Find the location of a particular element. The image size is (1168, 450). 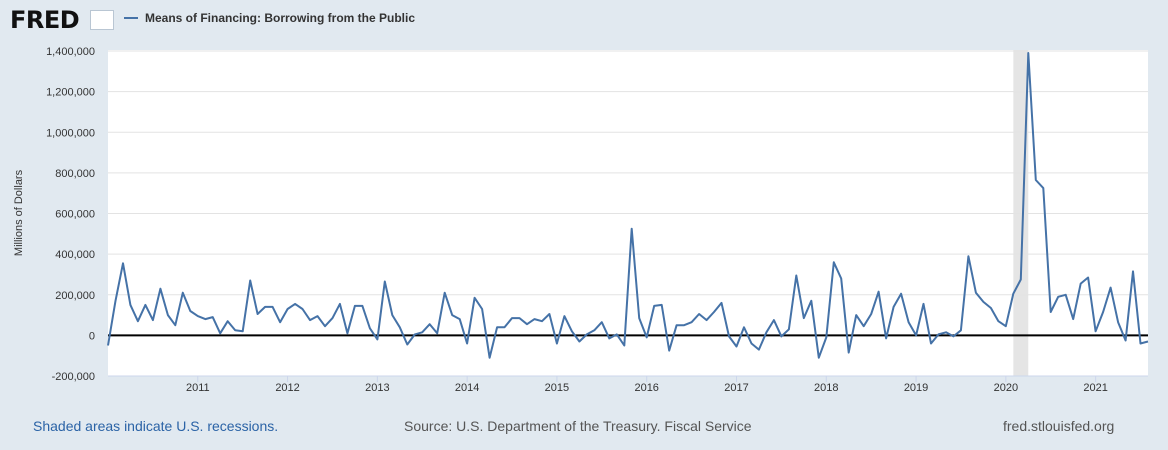

recession-note-link: Shaded areas indicate U.S. recessions. is located at coordinates (156, 426).